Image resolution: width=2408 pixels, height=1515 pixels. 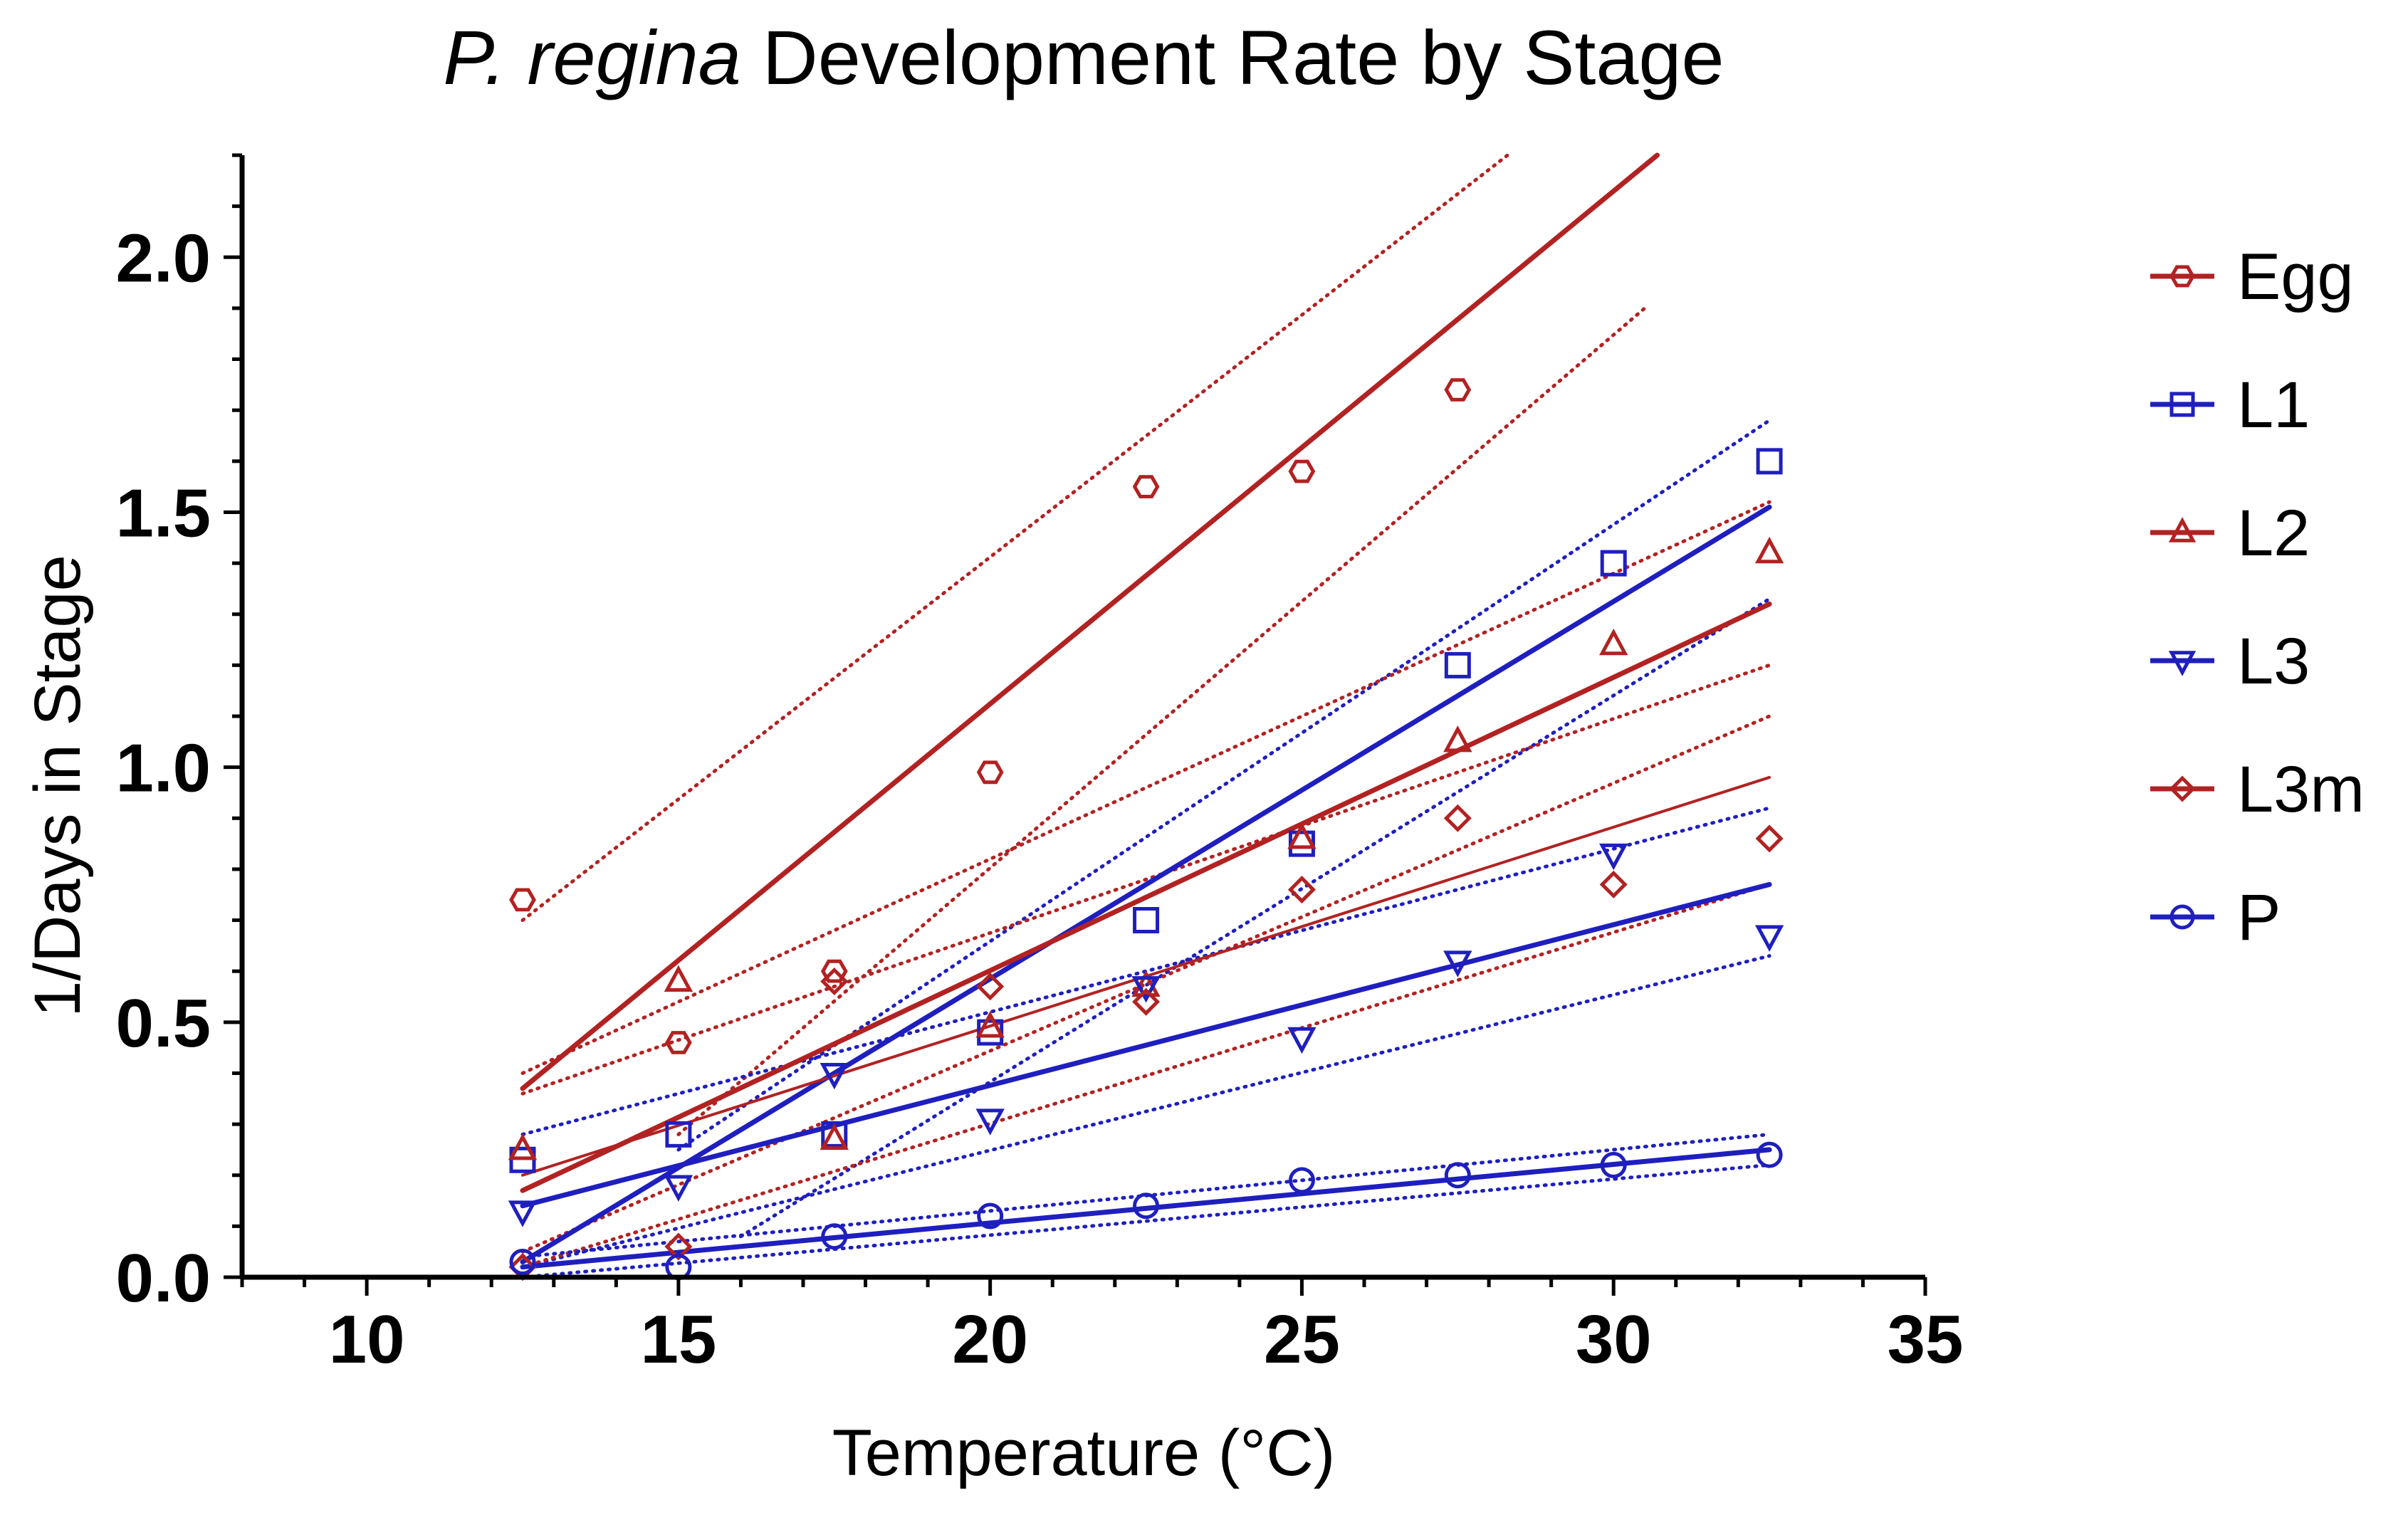 I want to click on legend-label-egg: Egg, so click(x=2295, y=277).